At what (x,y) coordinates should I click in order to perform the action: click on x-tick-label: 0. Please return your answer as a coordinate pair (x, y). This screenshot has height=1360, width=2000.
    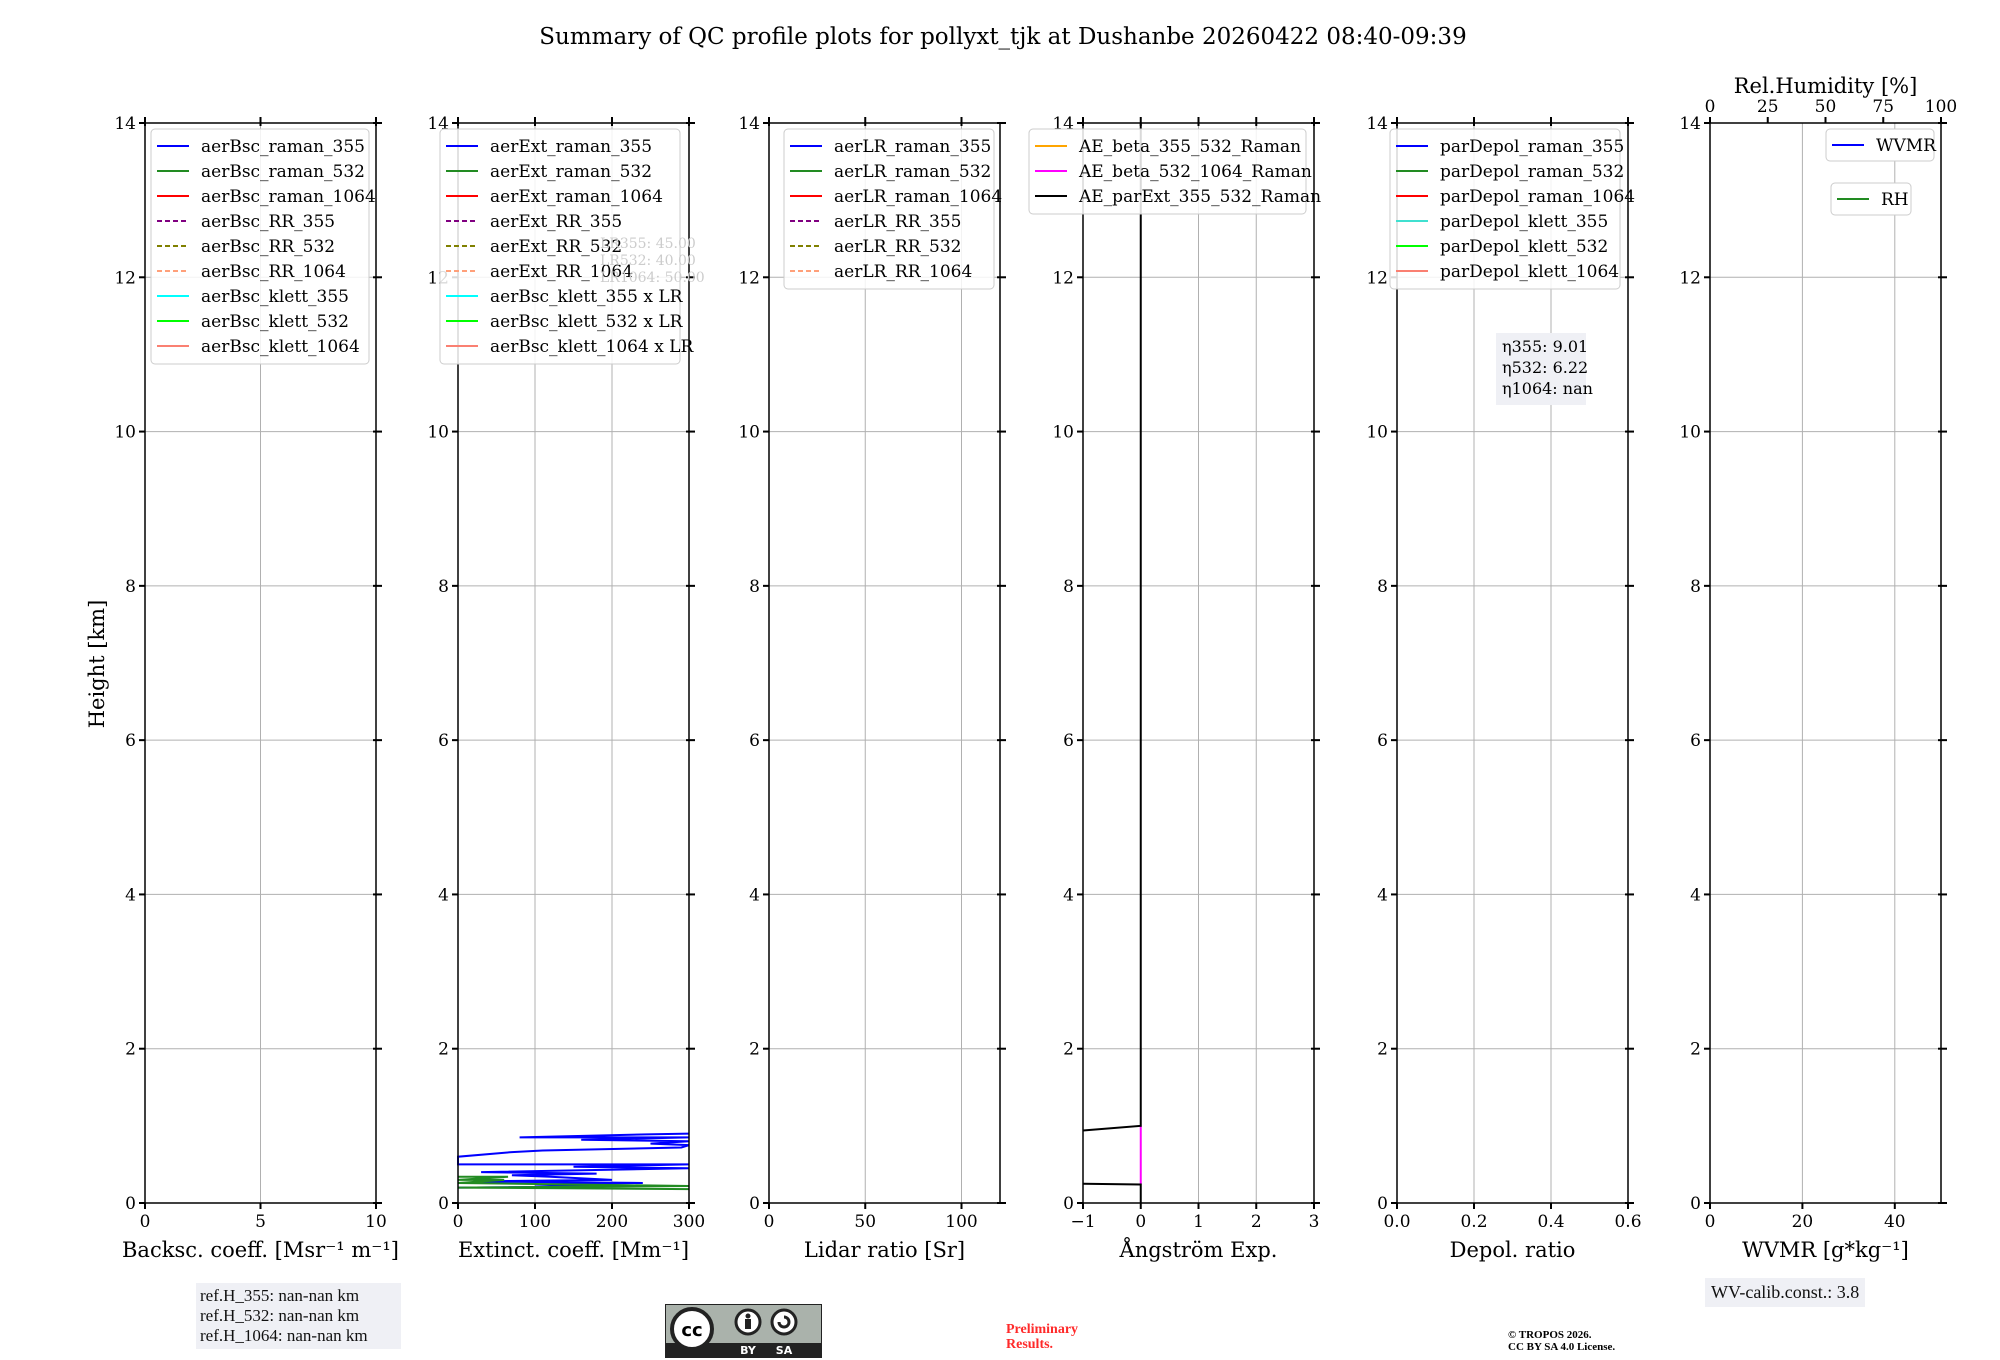
    Looking at the image, I should click on (1140, 1222).